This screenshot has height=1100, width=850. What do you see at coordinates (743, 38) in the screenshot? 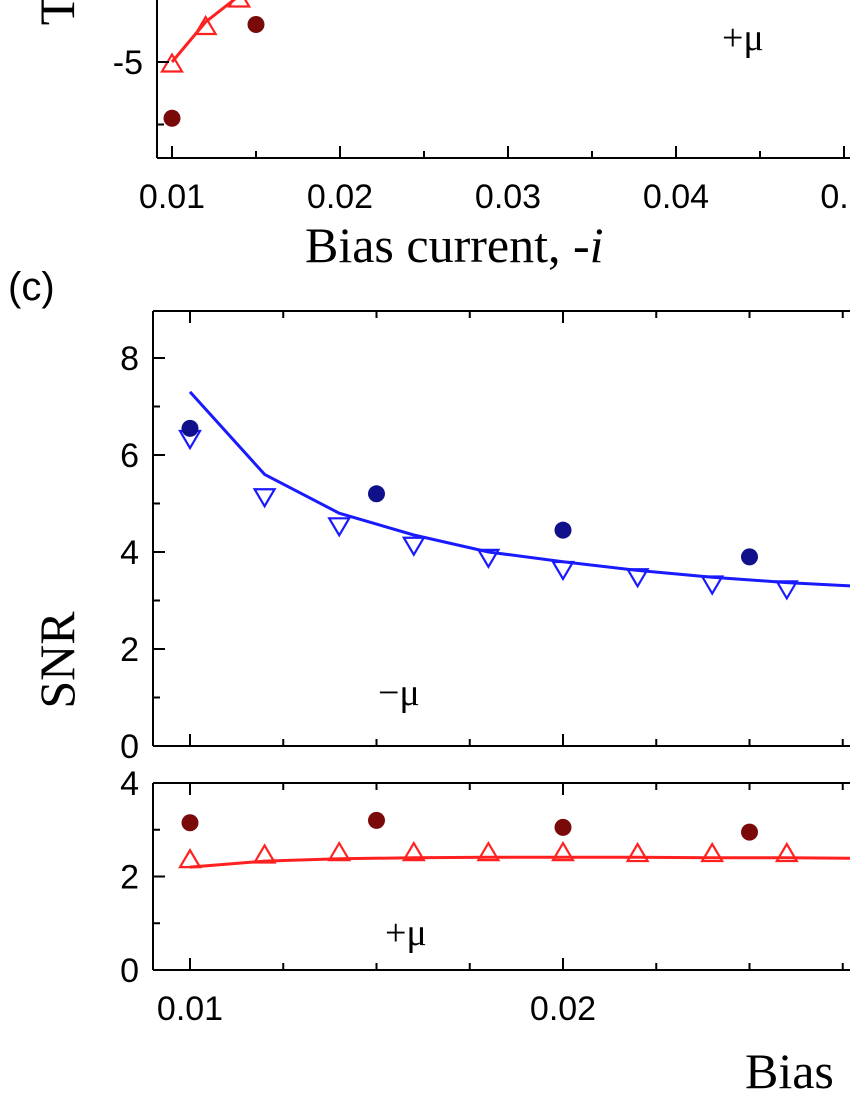
I see `top-plus-mu-annotation: +μ` at bounding box center [743, 38].